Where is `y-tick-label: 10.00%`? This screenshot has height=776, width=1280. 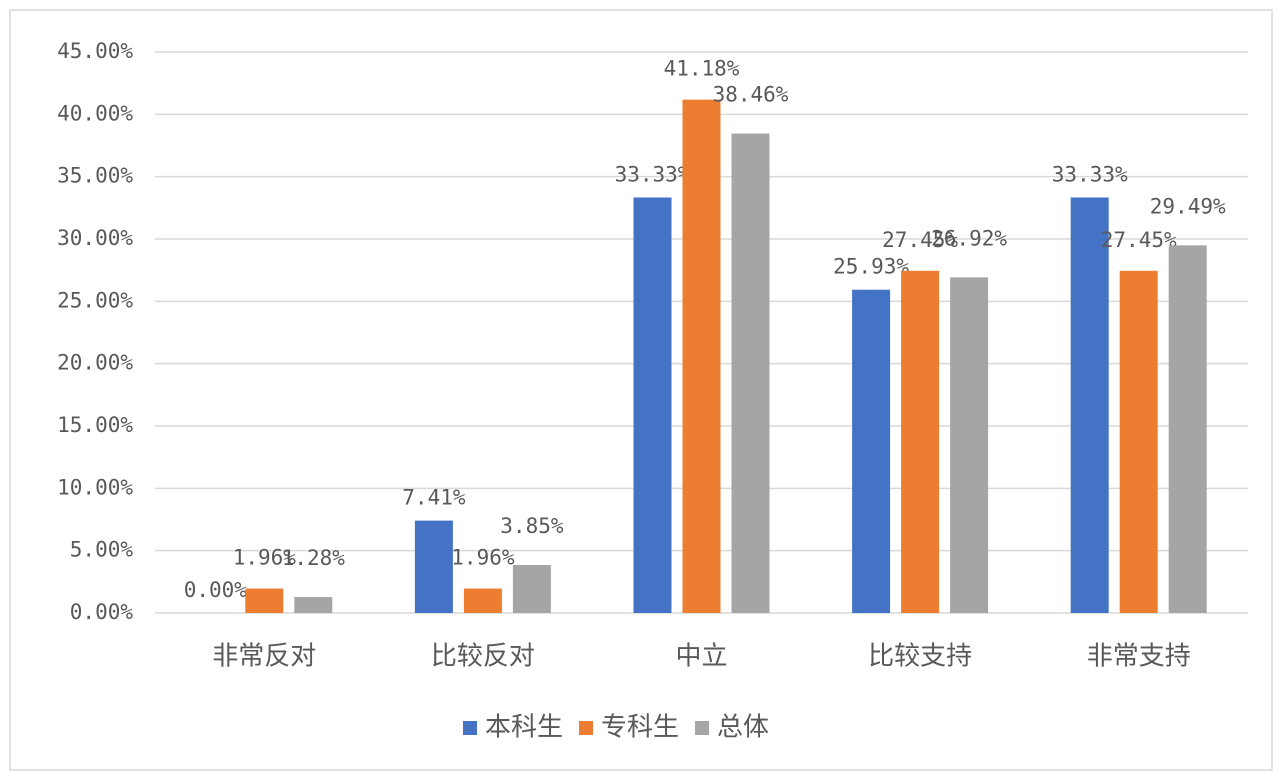
y-tick-label: 10.00% is located at coordinates (95, 487).